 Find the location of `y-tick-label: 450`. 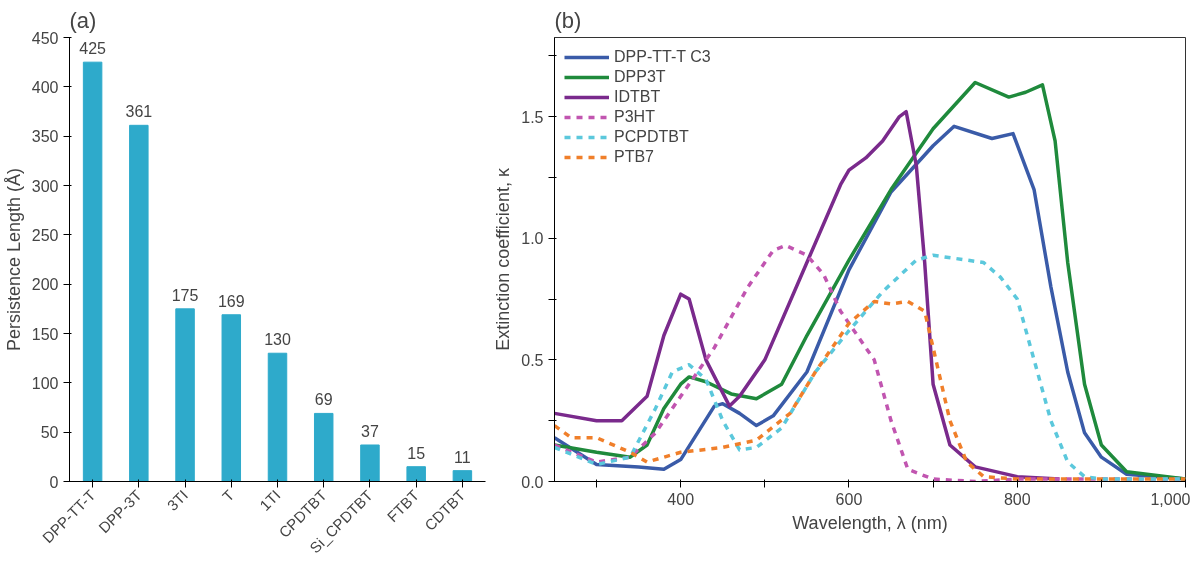

y-tick-label: 450 is located at coordinates (45, 38).